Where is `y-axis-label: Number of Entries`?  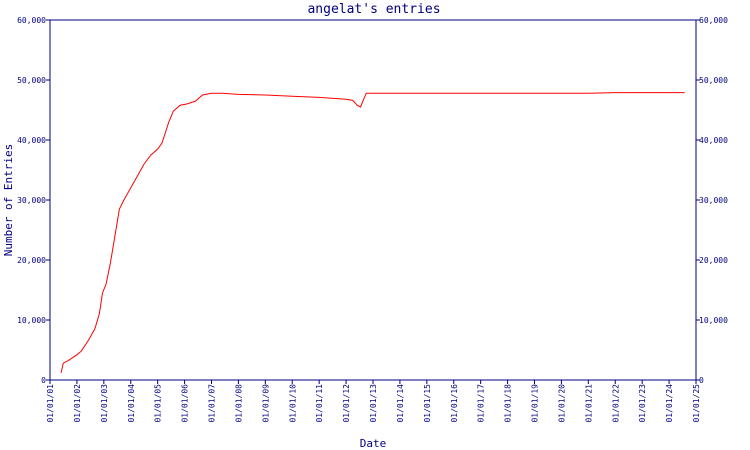
y-axis-label: Number of Entries is located at coordinates (8, 200).